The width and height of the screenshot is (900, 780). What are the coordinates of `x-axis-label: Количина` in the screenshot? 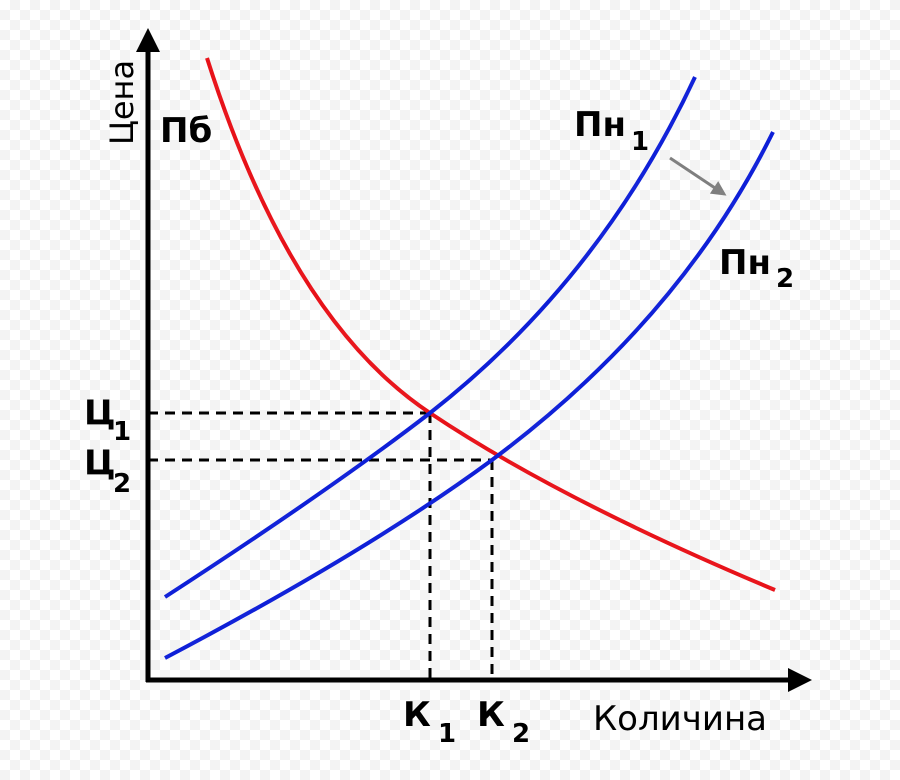 It's located at (680, 719).